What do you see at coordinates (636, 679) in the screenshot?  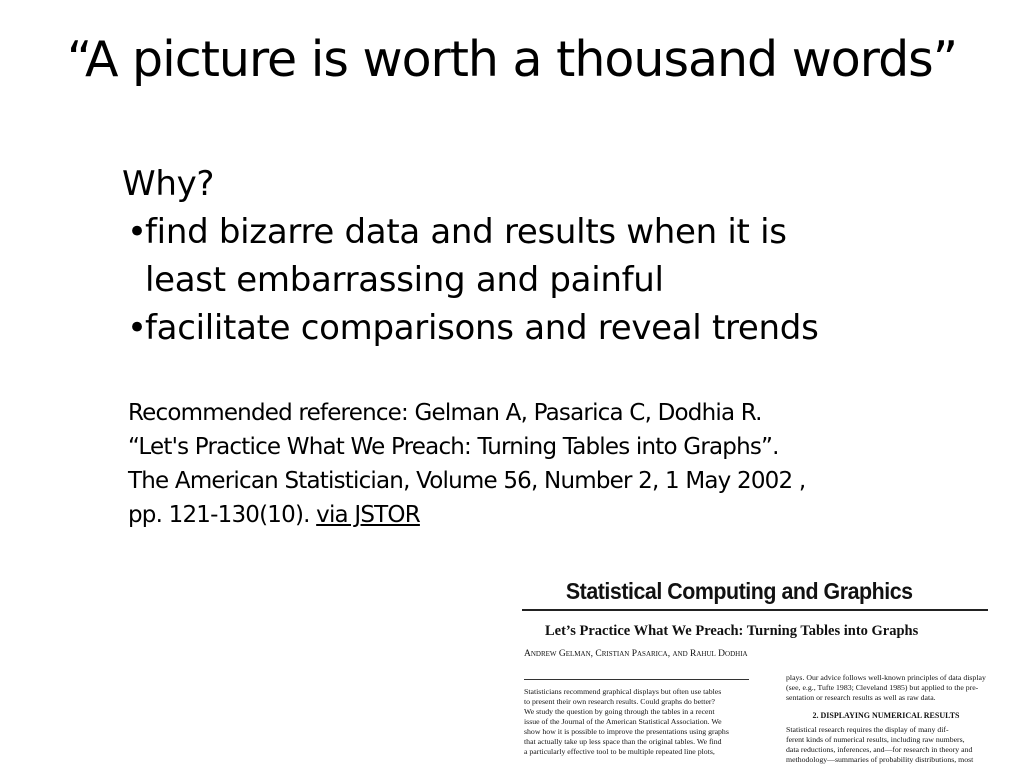 I see `paper-abstract-rule` at bounding box center [636, 679].